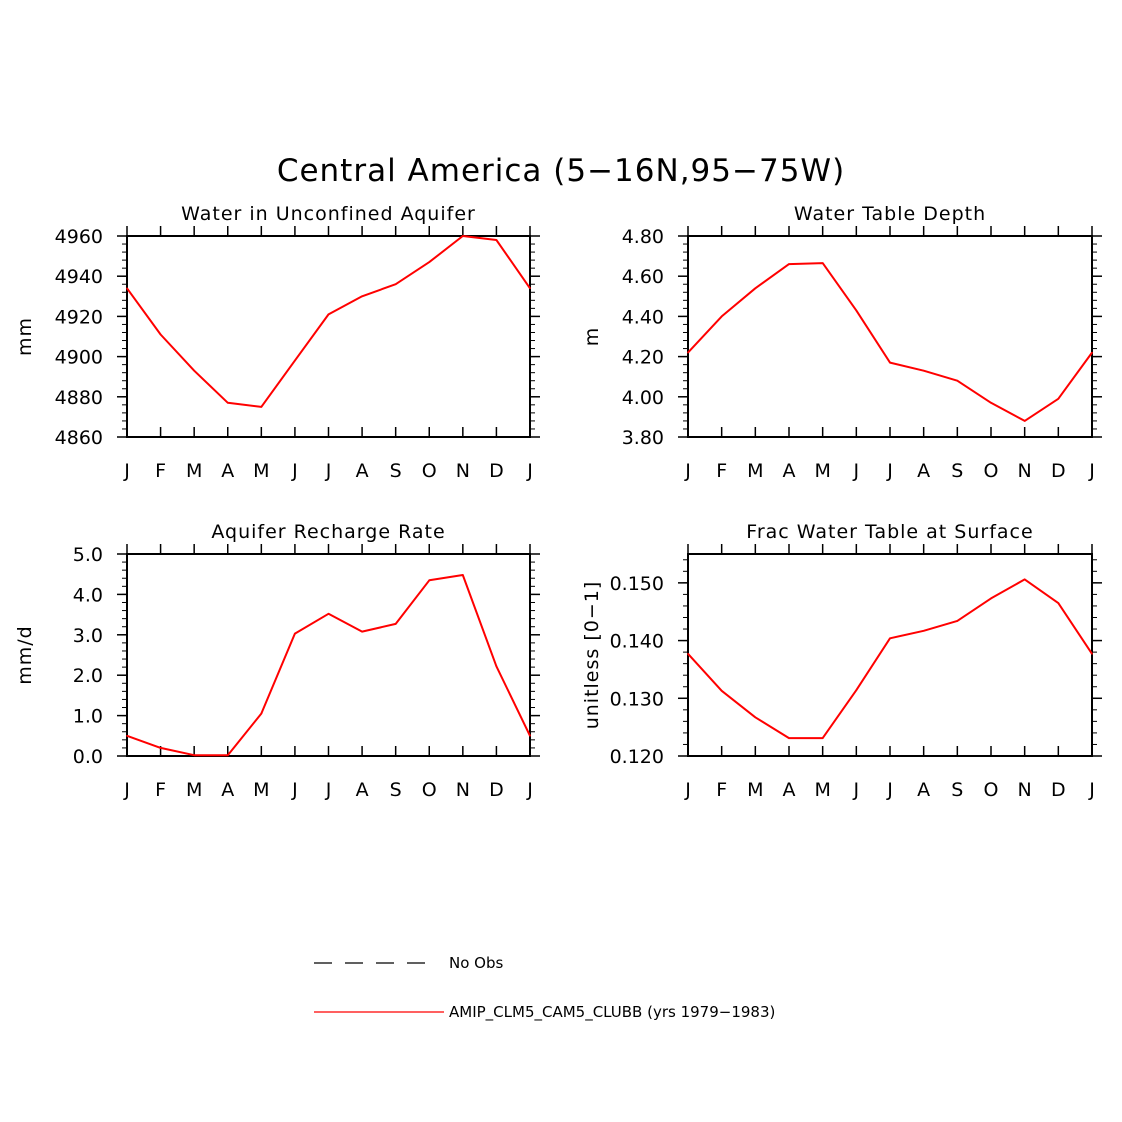 Image resolution: width=1122 pixels, height=1122 pixels. Describe the element at coordinates (476, 963) in the screenshot. I see `legend-label-no-obs: No Obs` at that location.